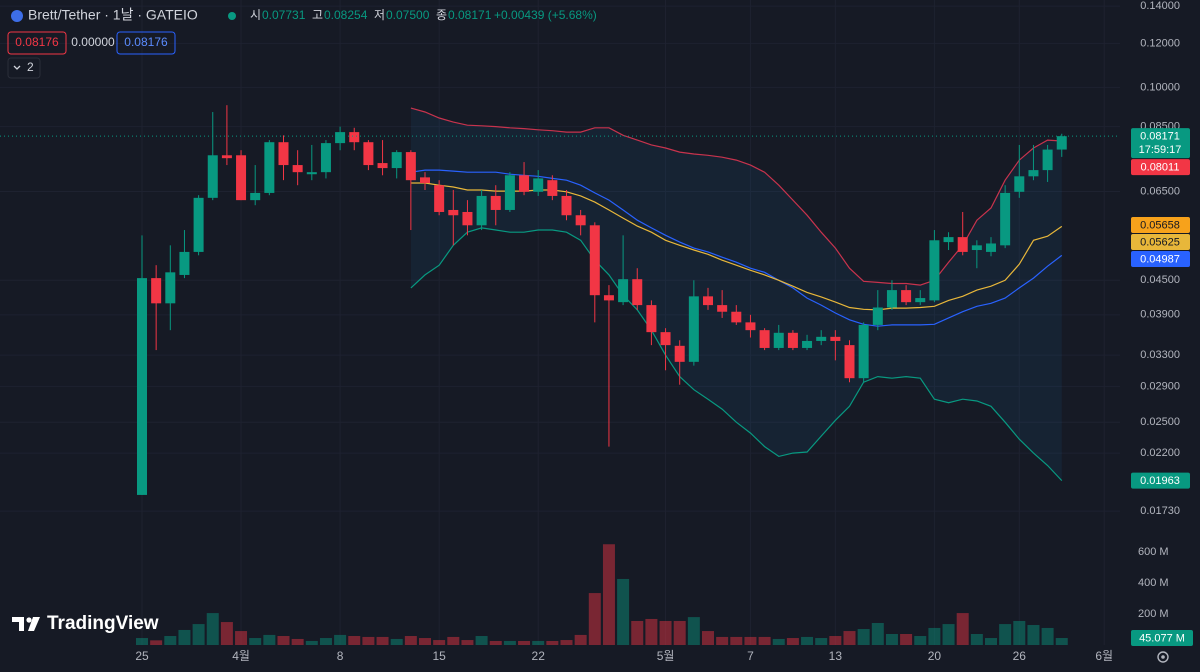  I want to click on x-tick-label: 5월, so click(666, 656).